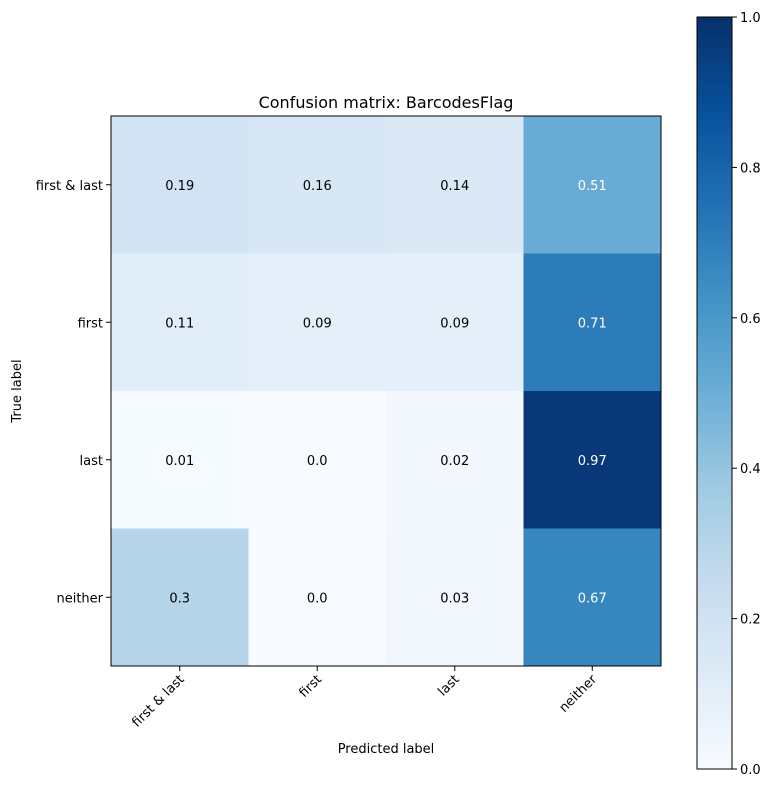  I want to click on y-axis-label: True label, so click(17, 391).